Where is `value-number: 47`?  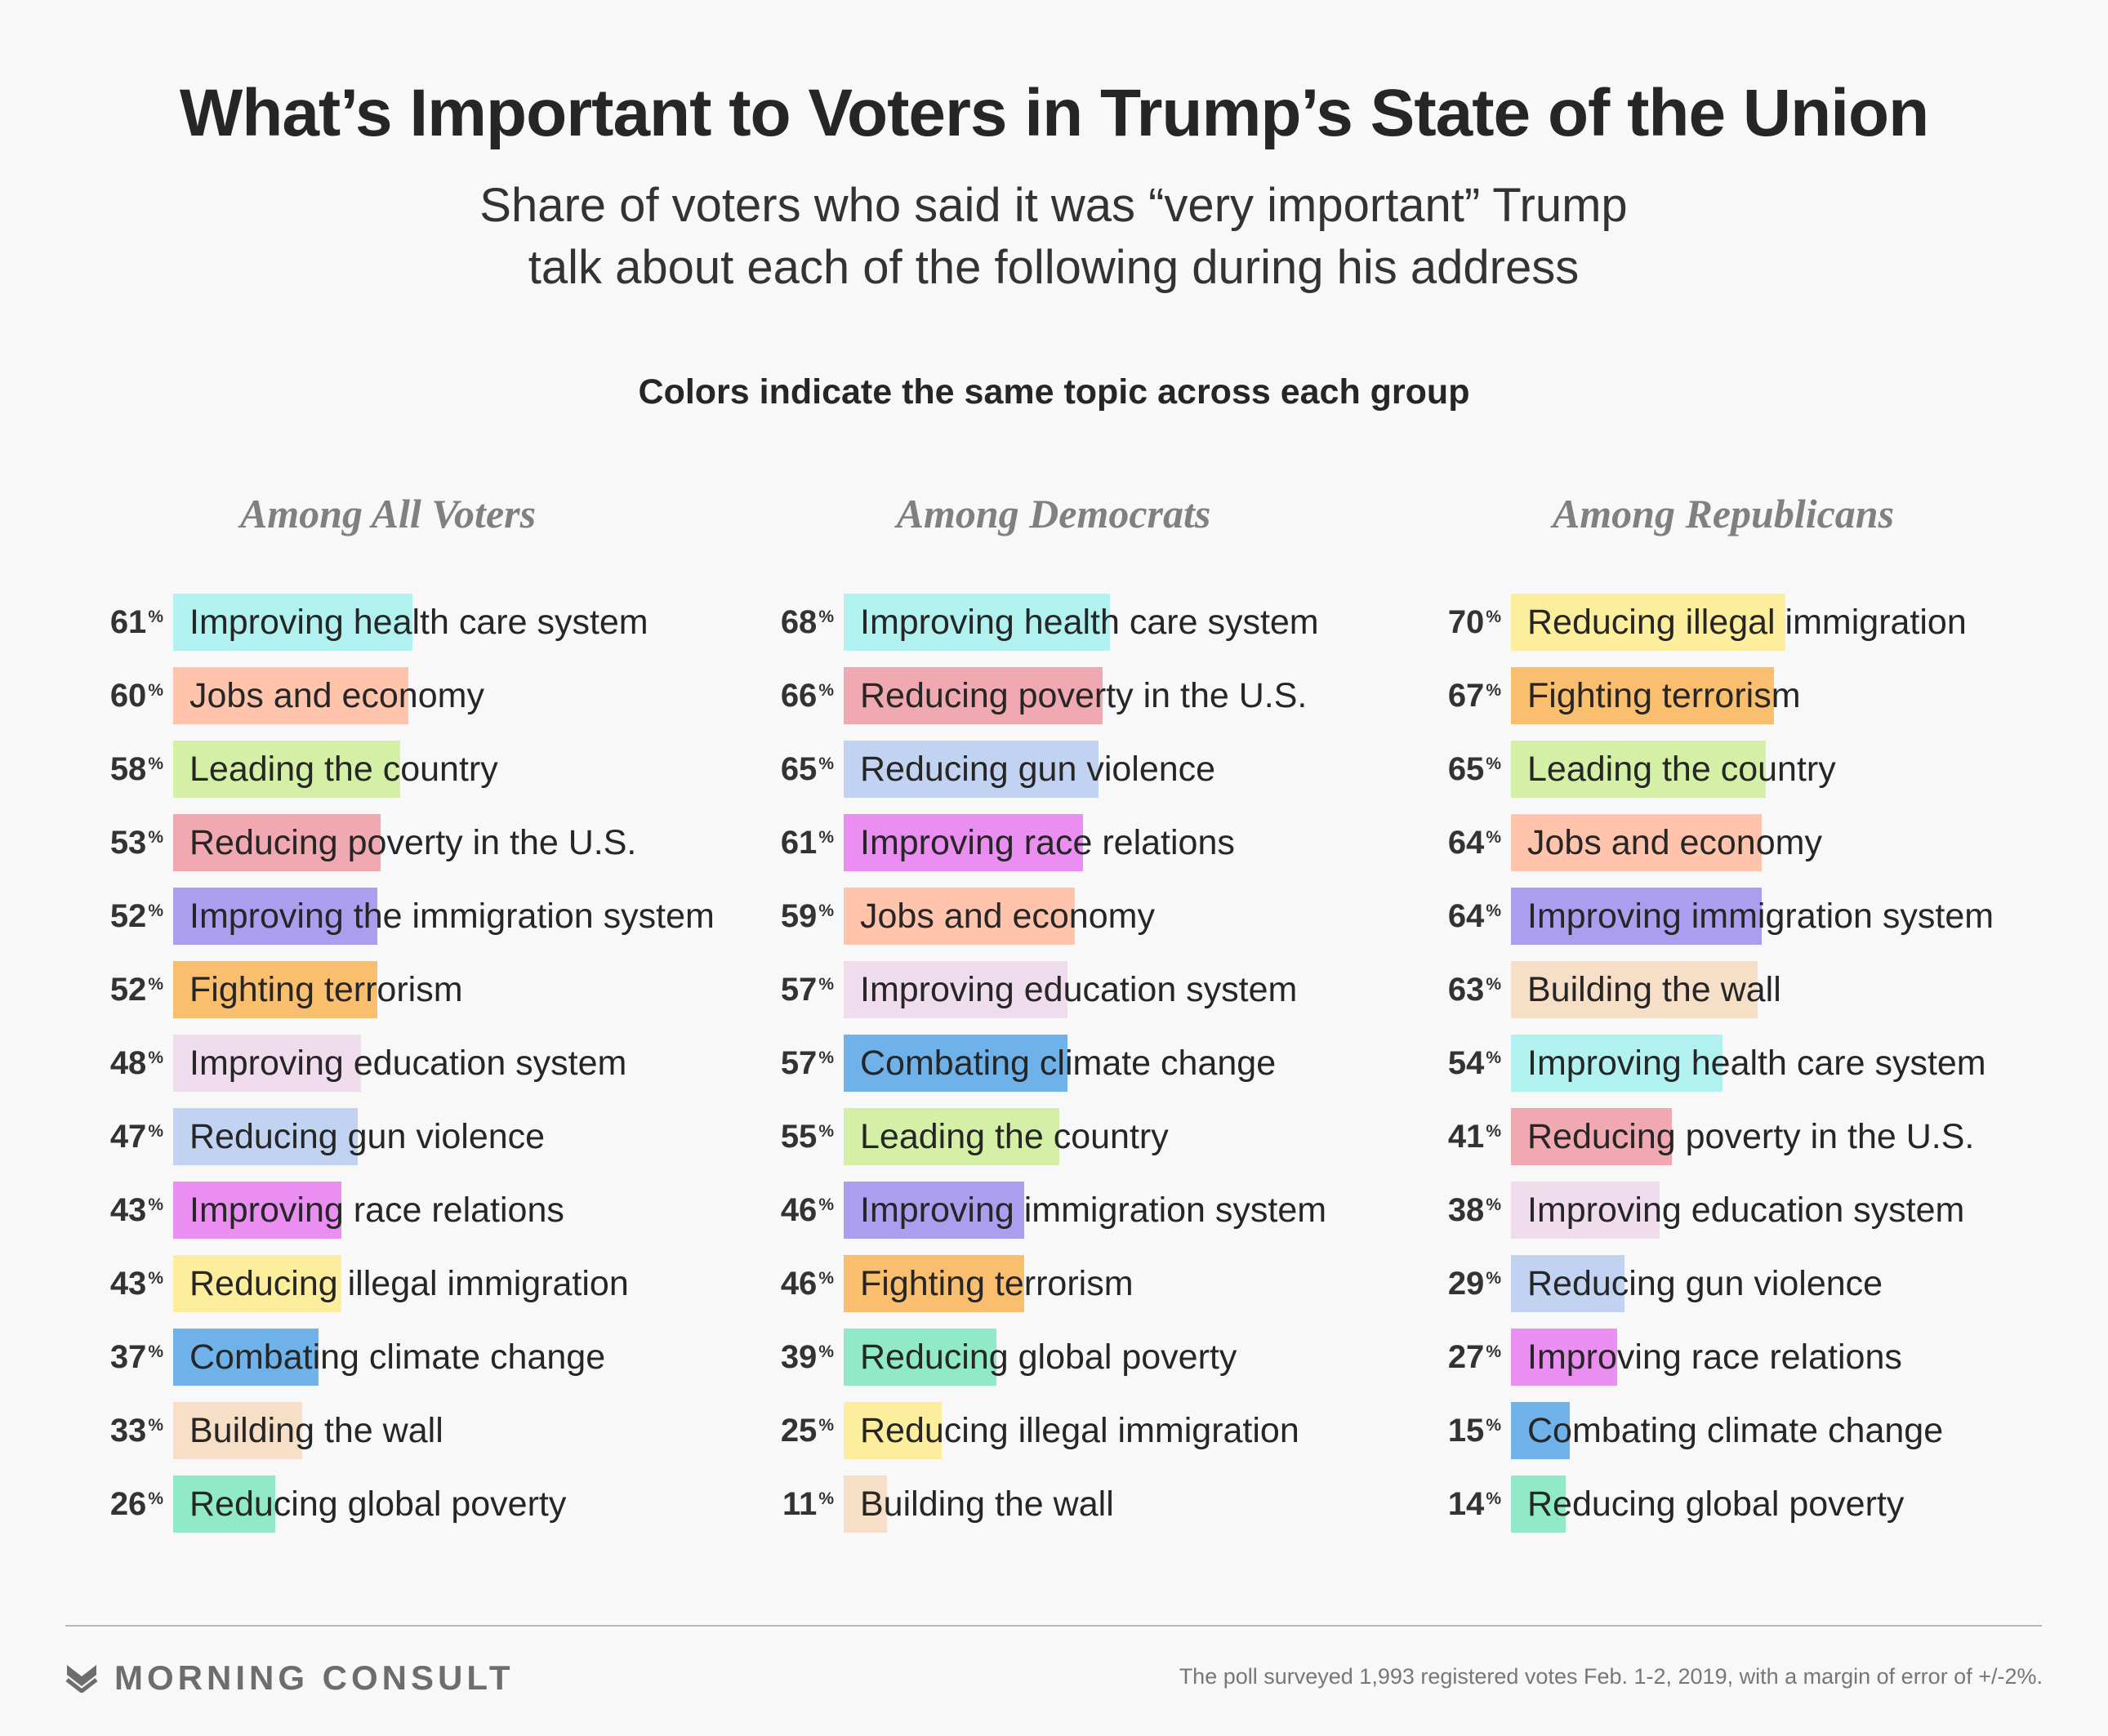 value-number: 47 is located at coordinates (128, 1137).